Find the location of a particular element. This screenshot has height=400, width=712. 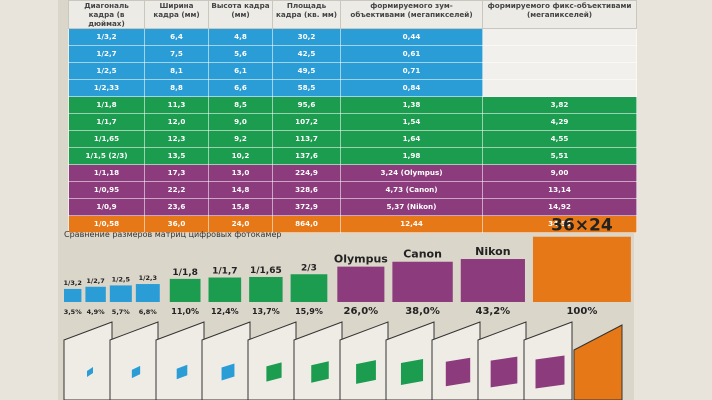

table-row: 1/3,2 6,4 4,8 30,2 0,44 is located at coordinates (352, 37).